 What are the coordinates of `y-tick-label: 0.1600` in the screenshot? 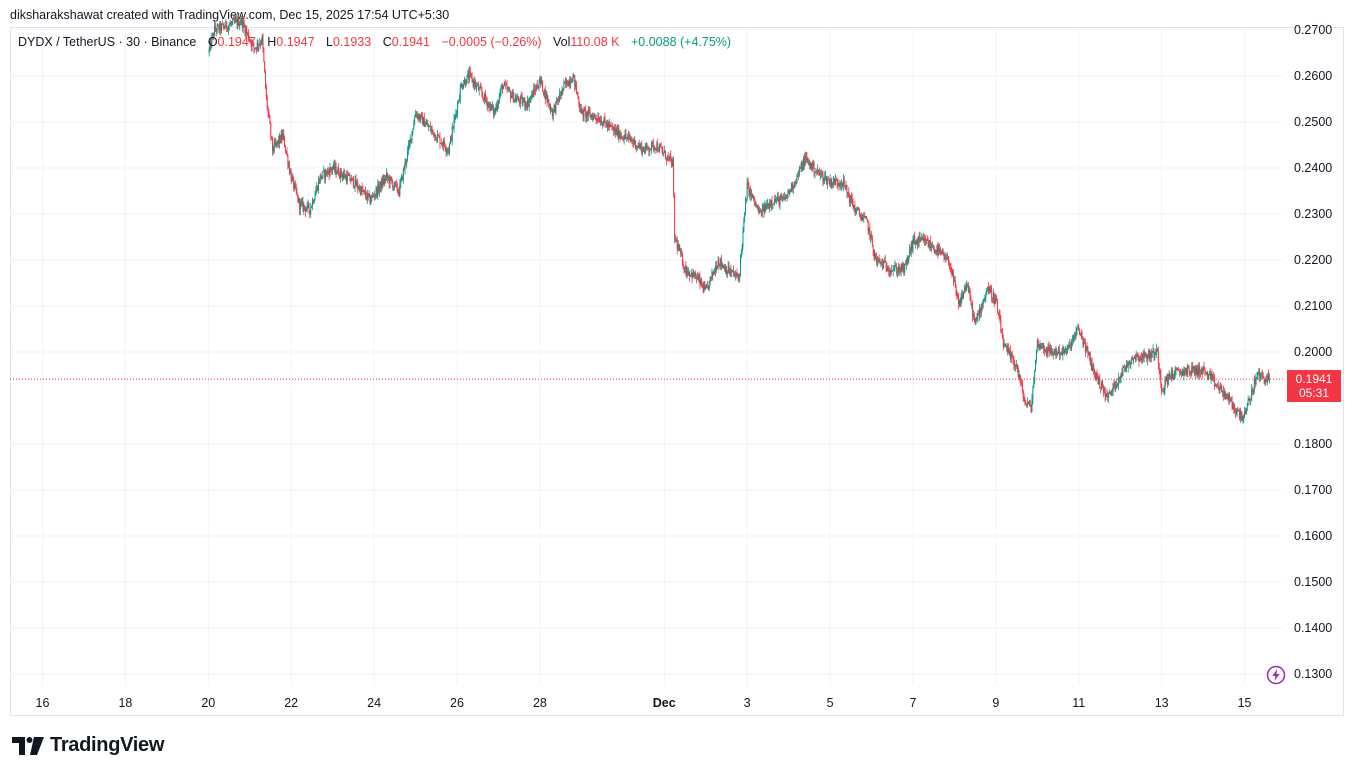 It's located at (1313, 536).